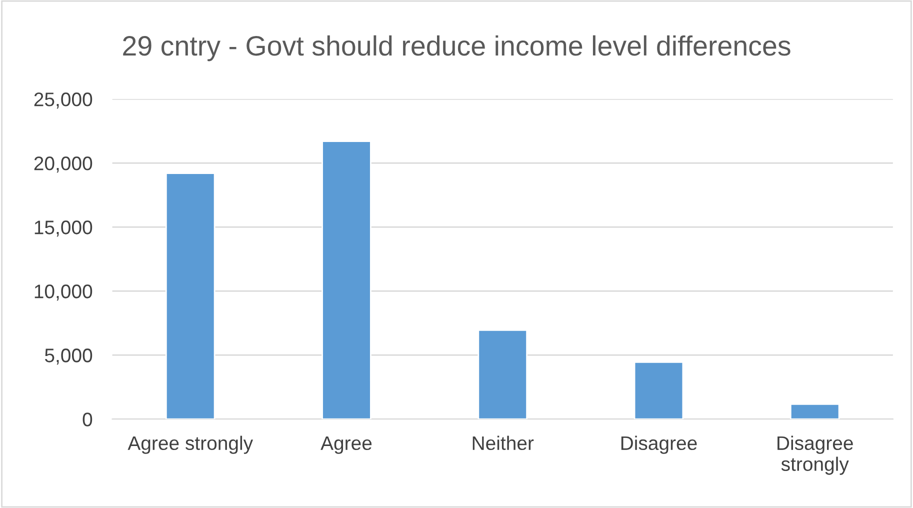 The width and height of the screenshot is (913, 508). I want to click on x-tick-label: Agree strongly, so click(191, 445).